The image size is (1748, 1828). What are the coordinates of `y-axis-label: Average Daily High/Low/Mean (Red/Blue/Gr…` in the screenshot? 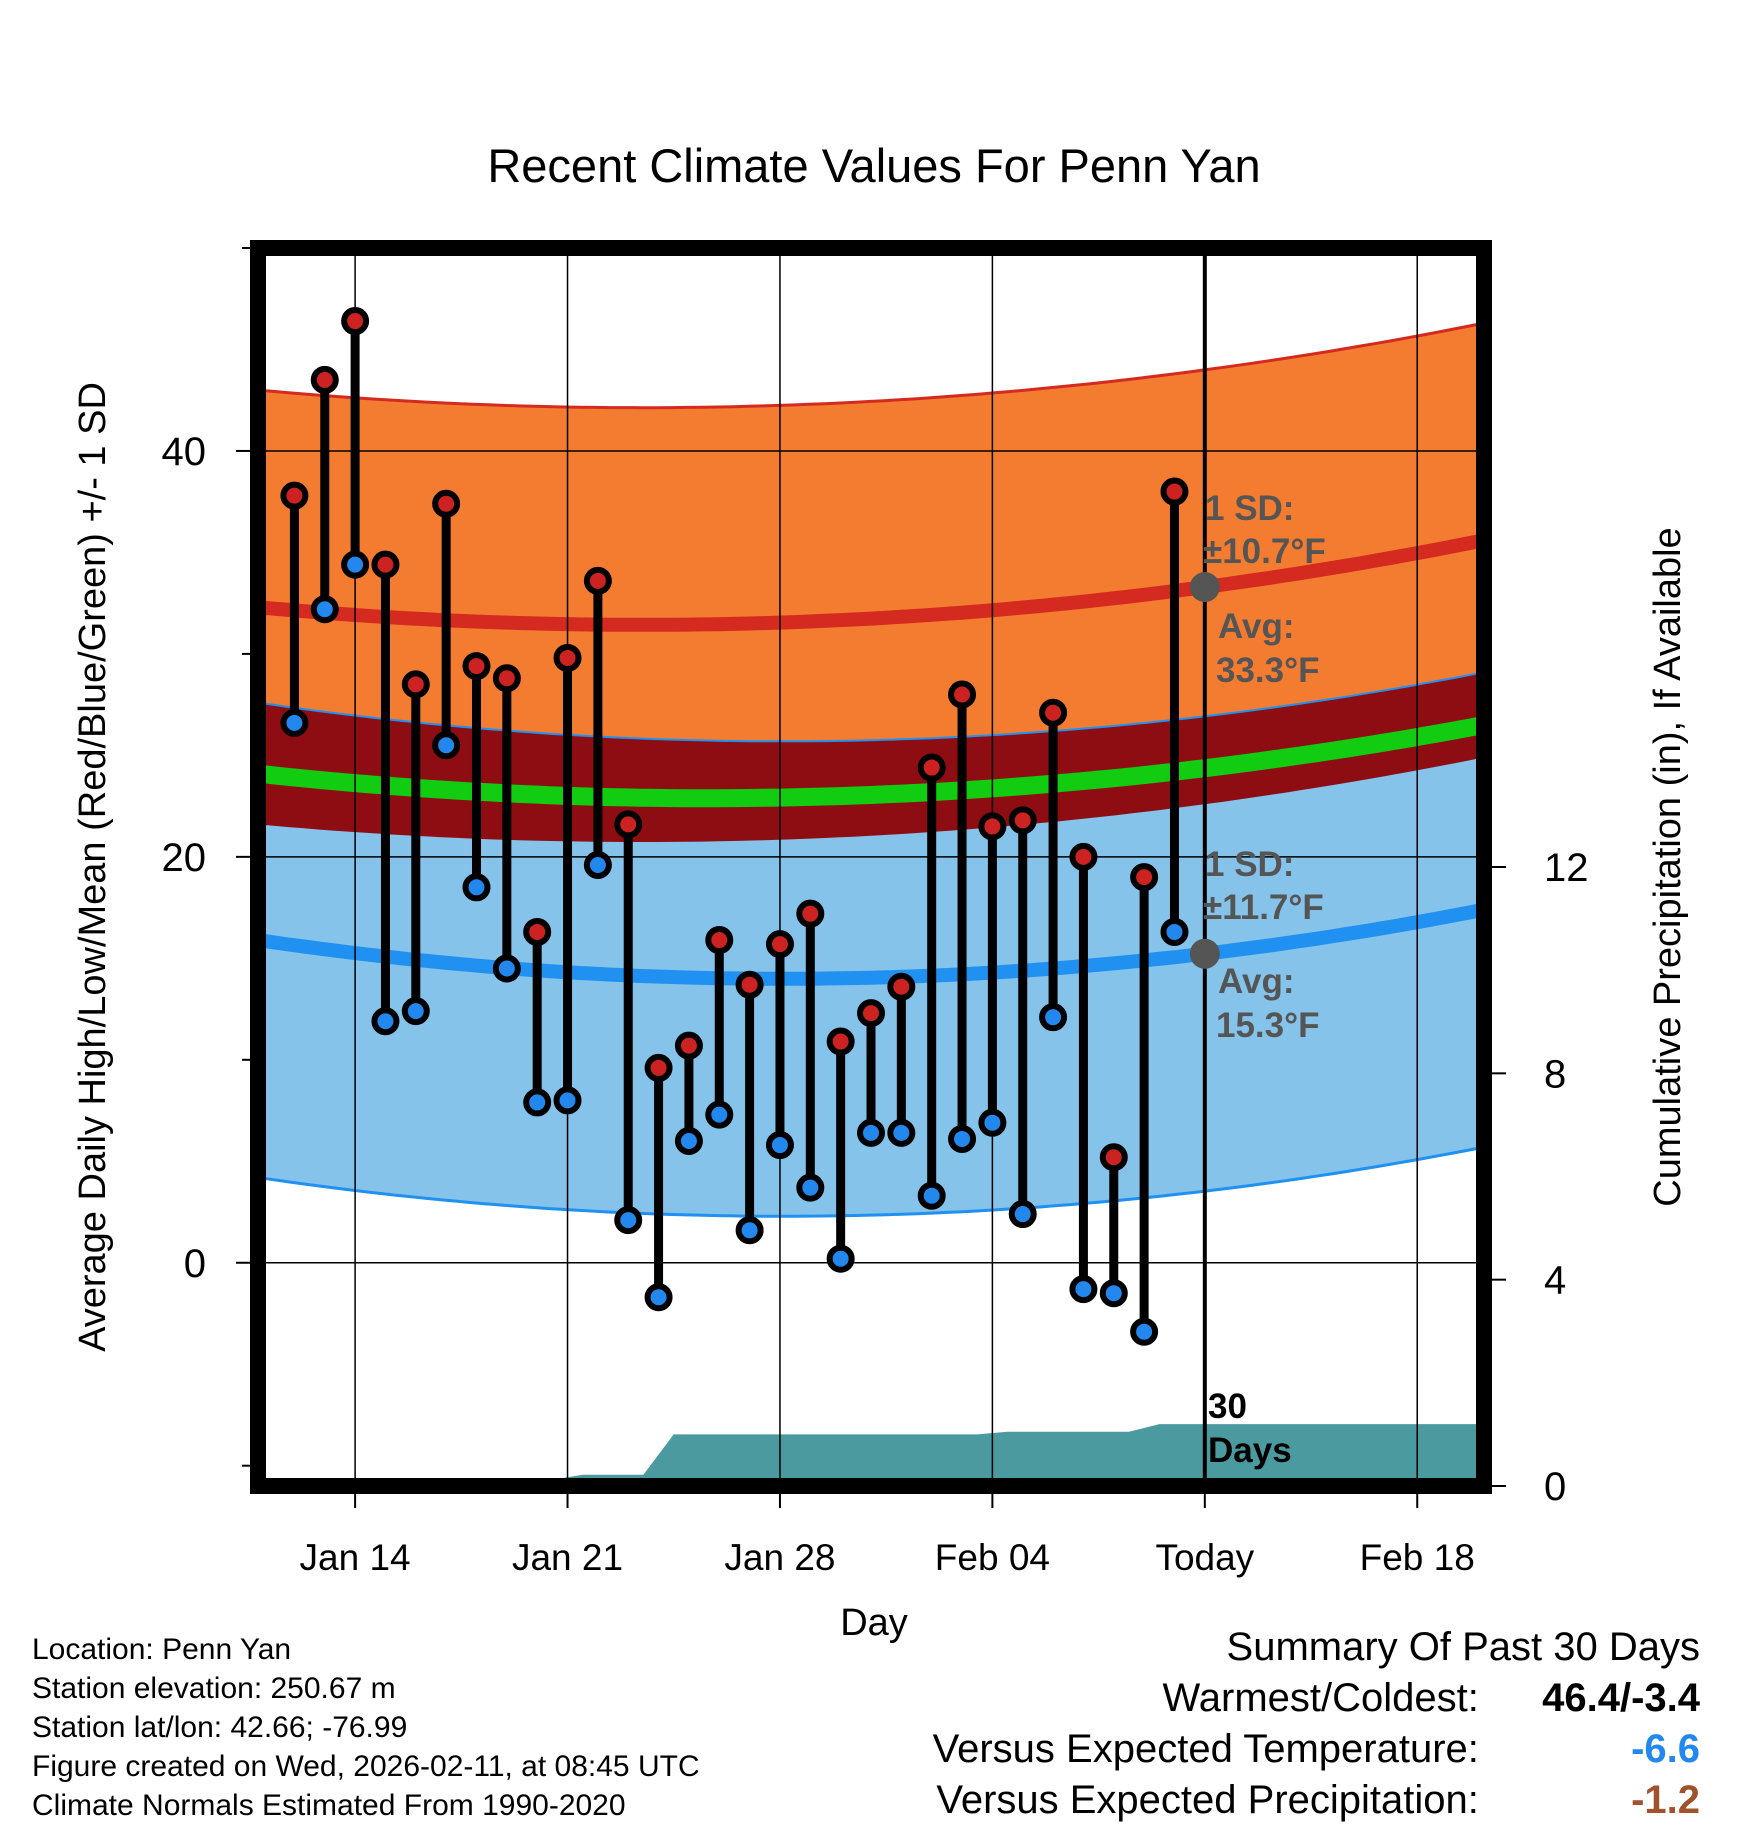 It's located at (93, 867).